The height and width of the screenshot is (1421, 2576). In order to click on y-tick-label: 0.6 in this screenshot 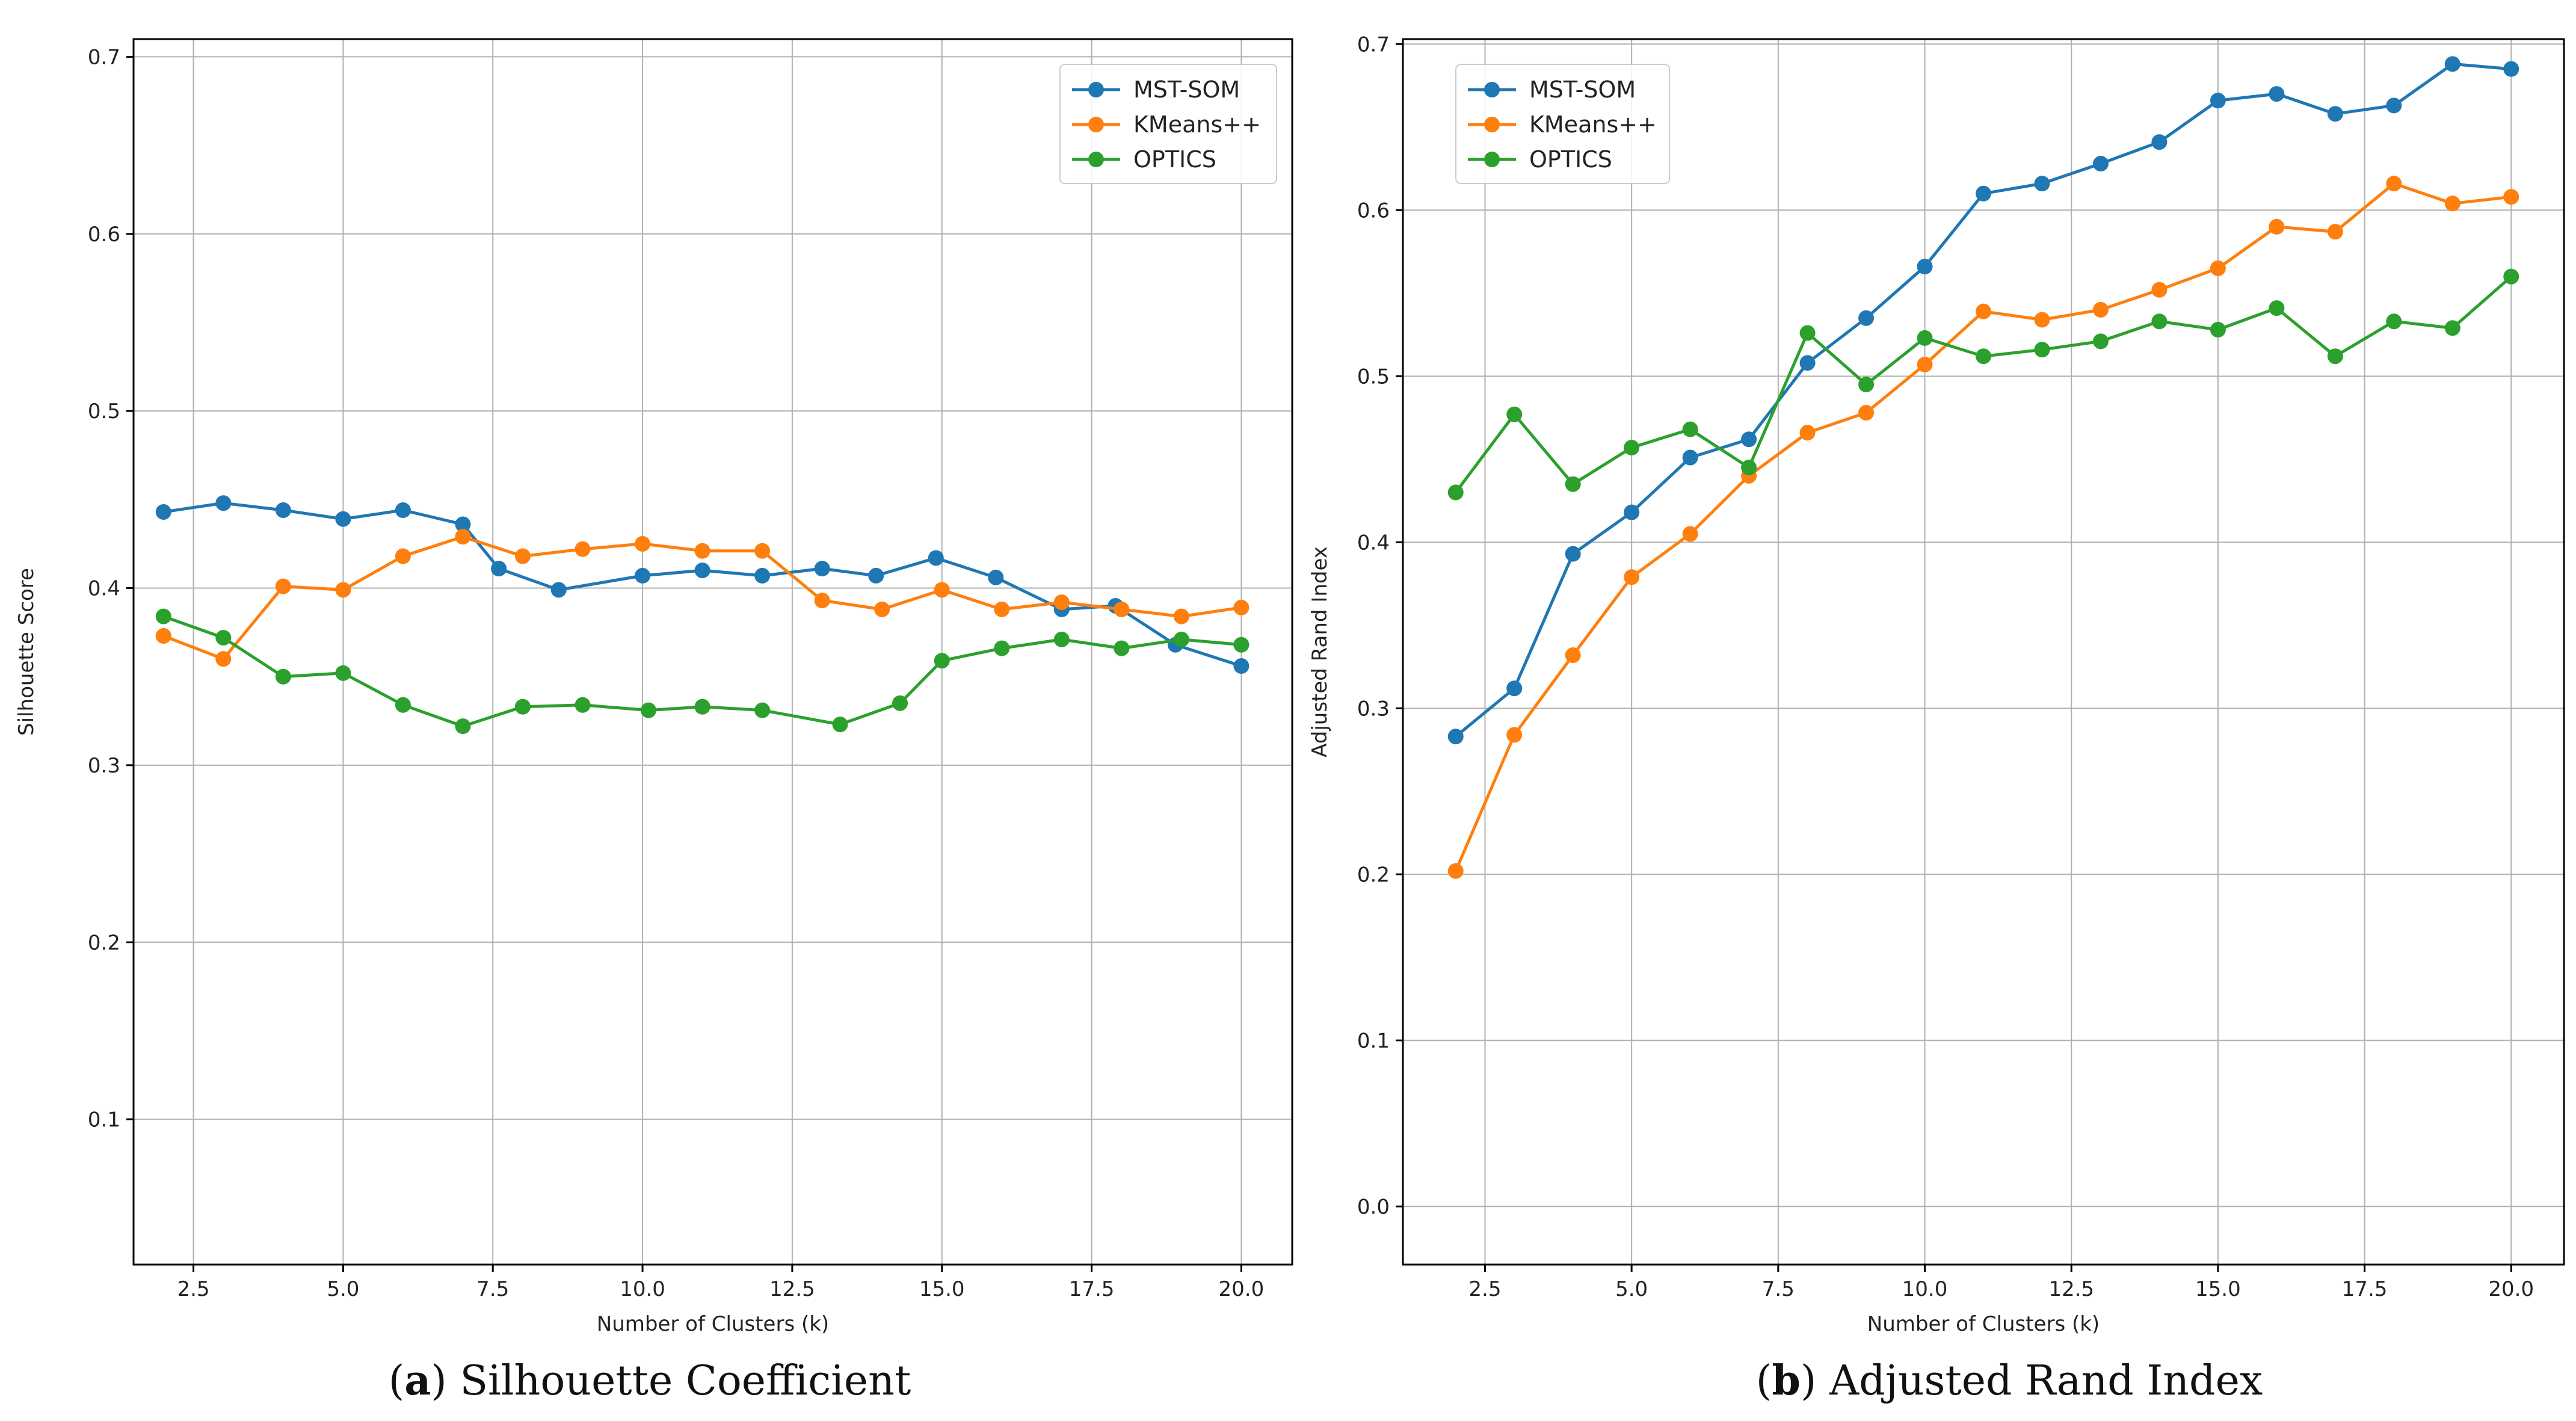, I will do `click(104, 235)`.